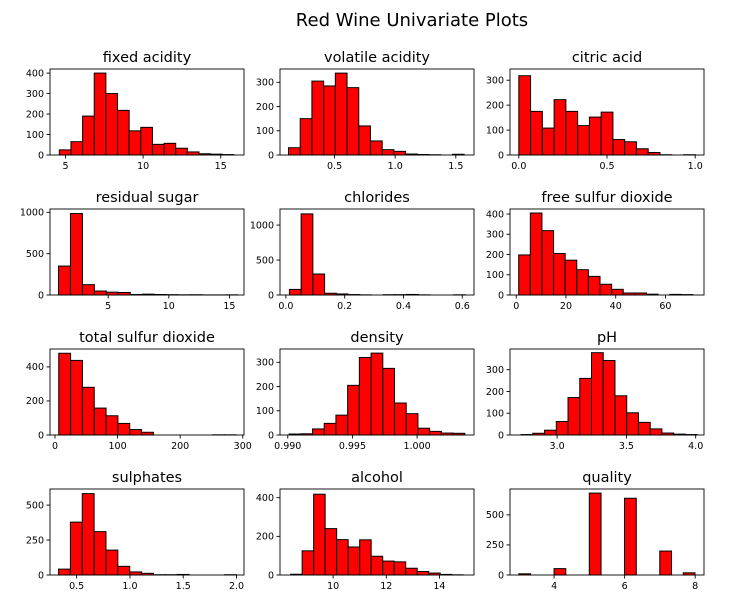 The height and width of the screenshot is (604, 755). I want to click on ph-axes-frame, so click(607, 392).